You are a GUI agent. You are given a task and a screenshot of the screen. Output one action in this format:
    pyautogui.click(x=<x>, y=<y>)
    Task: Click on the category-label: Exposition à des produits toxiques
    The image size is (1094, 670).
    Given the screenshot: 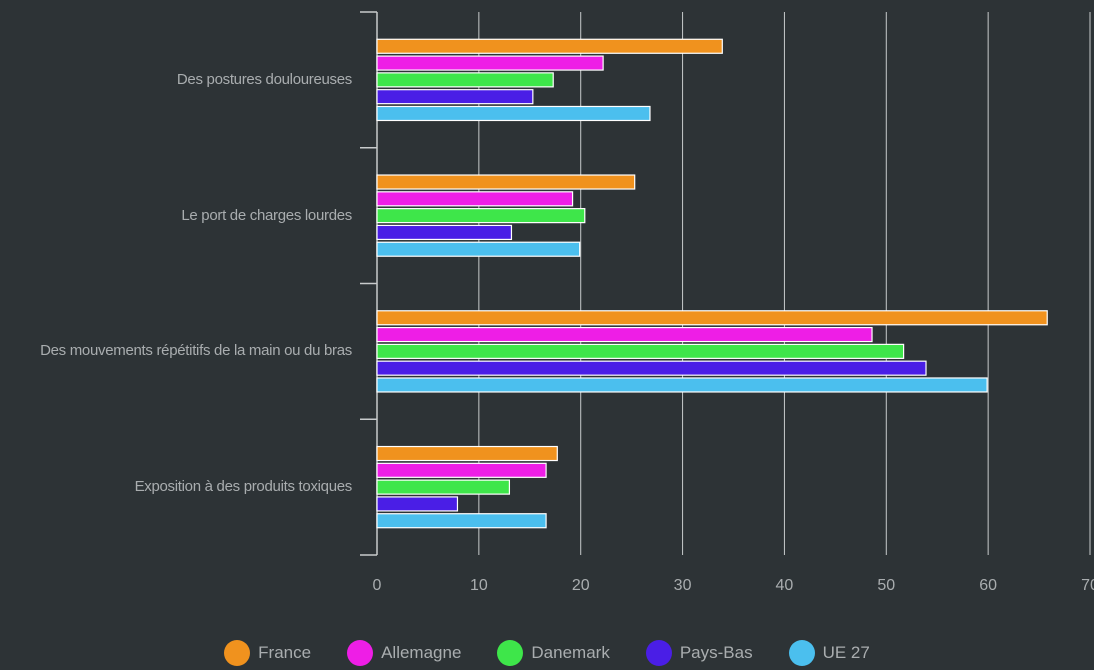 What is the action you would take?
    pyautogui.click(x=176, y=487)
    